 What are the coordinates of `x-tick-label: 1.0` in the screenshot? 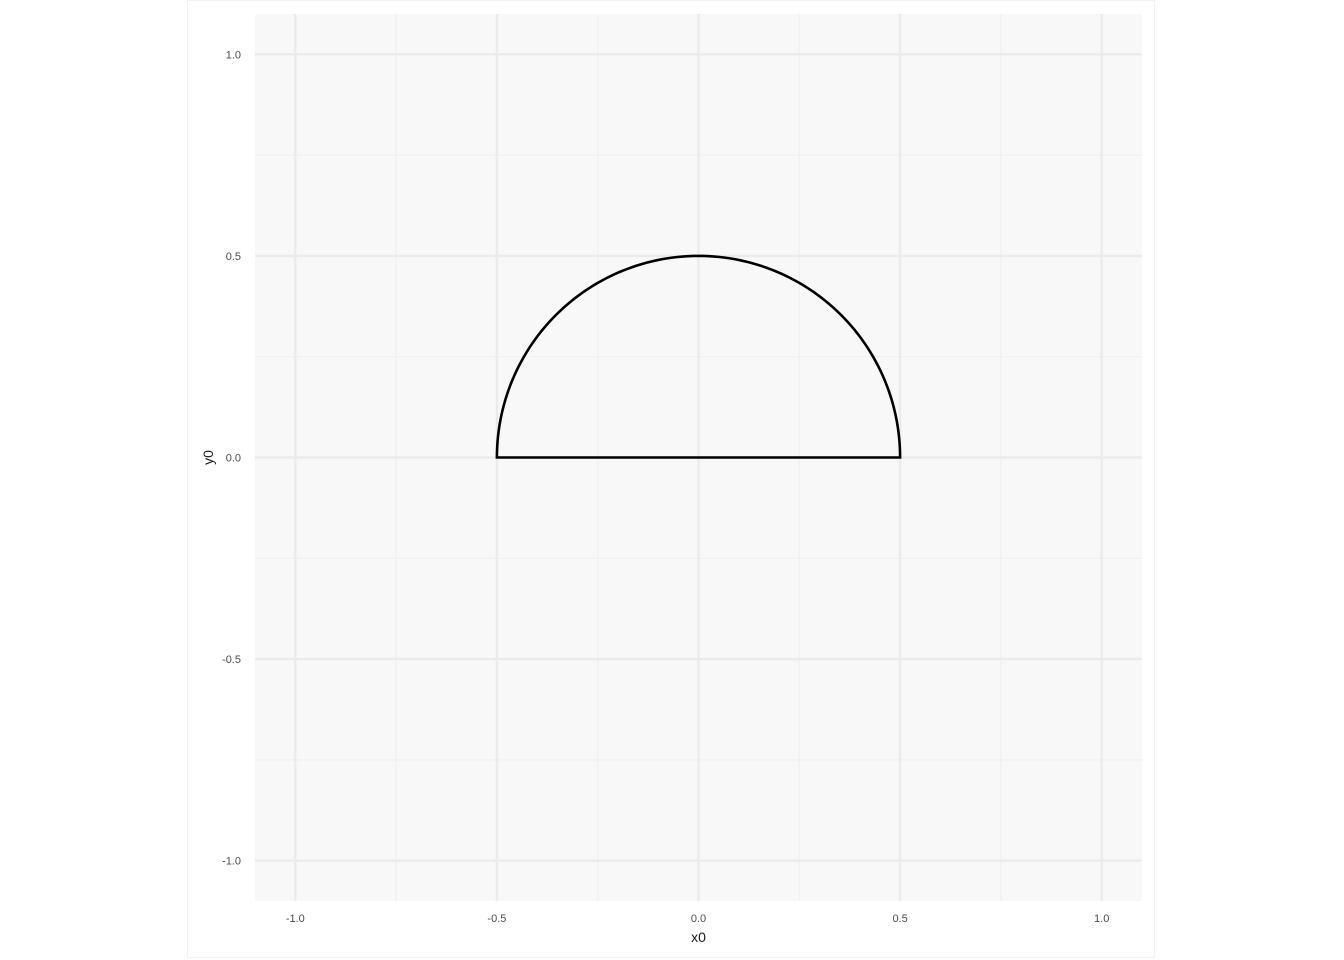 It's located at (1101, 919).